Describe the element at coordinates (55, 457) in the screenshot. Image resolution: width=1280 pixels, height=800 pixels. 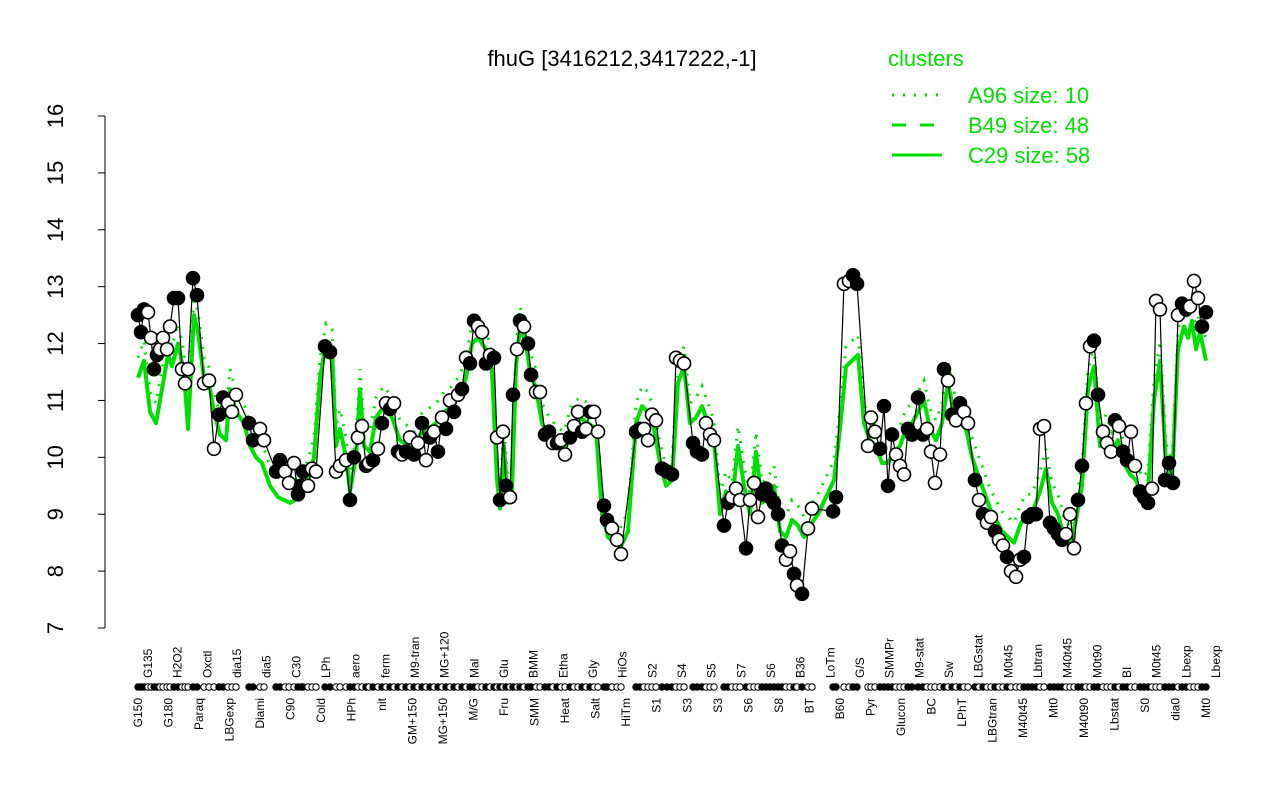
I see `y-tick-label: 10` at that location.